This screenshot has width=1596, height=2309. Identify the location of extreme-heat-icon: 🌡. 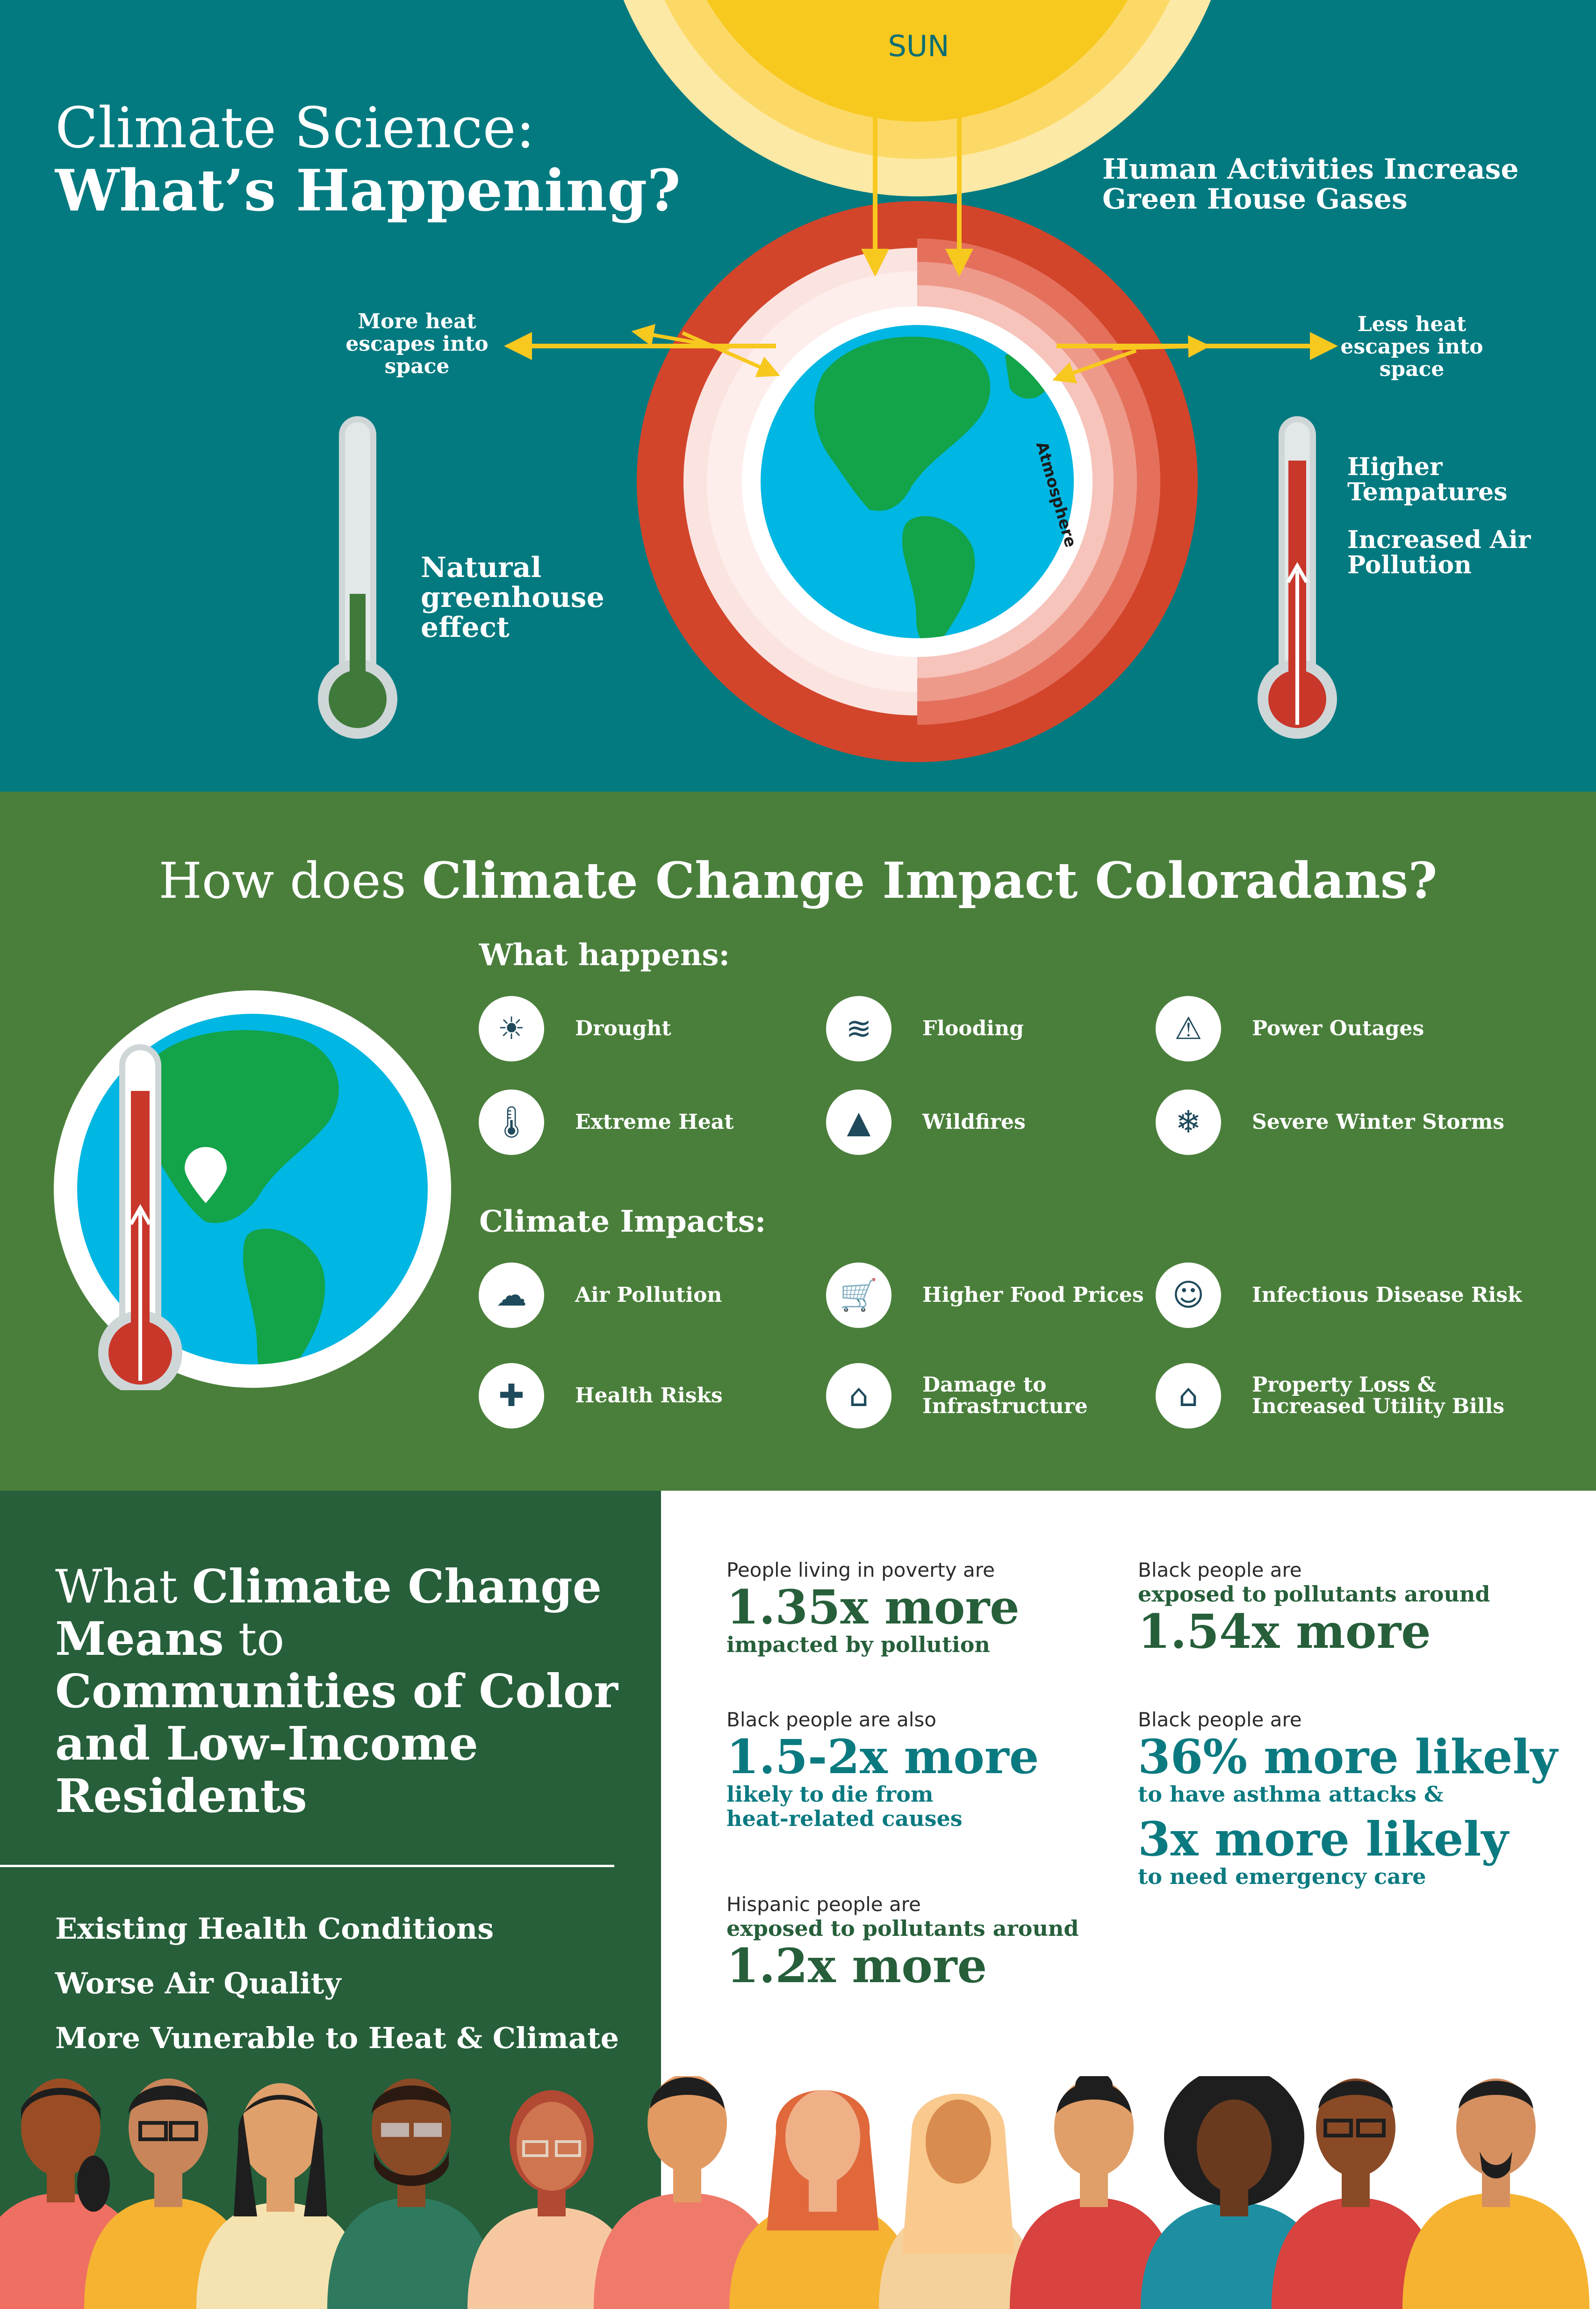
(512, 1123).